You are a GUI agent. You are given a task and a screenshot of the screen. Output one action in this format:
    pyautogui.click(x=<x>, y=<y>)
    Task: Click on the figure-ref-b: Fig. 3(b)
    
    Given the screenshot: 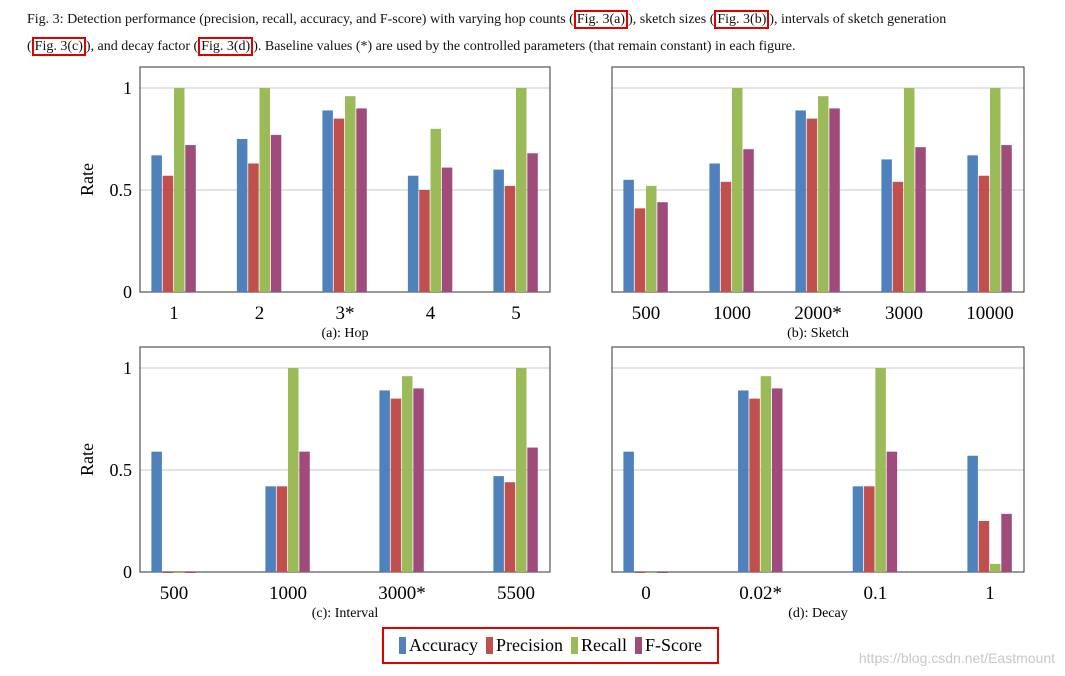 What is the action you would take?
    pyautogui.click(x=742, y=19)
    